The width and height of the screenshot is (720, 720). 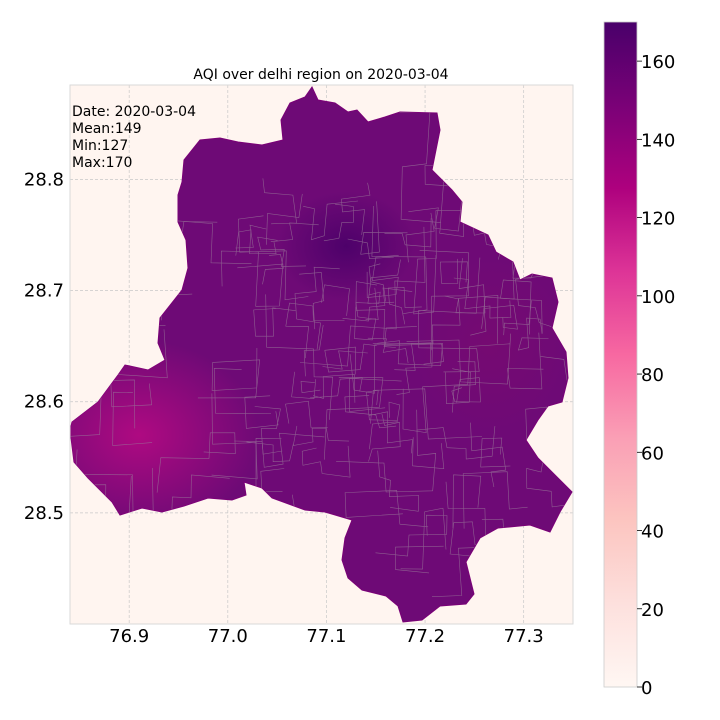 What do you see at coordinates (620, 354) in the screenshot?
I see `colorbar` at bounding box center [620, 354].